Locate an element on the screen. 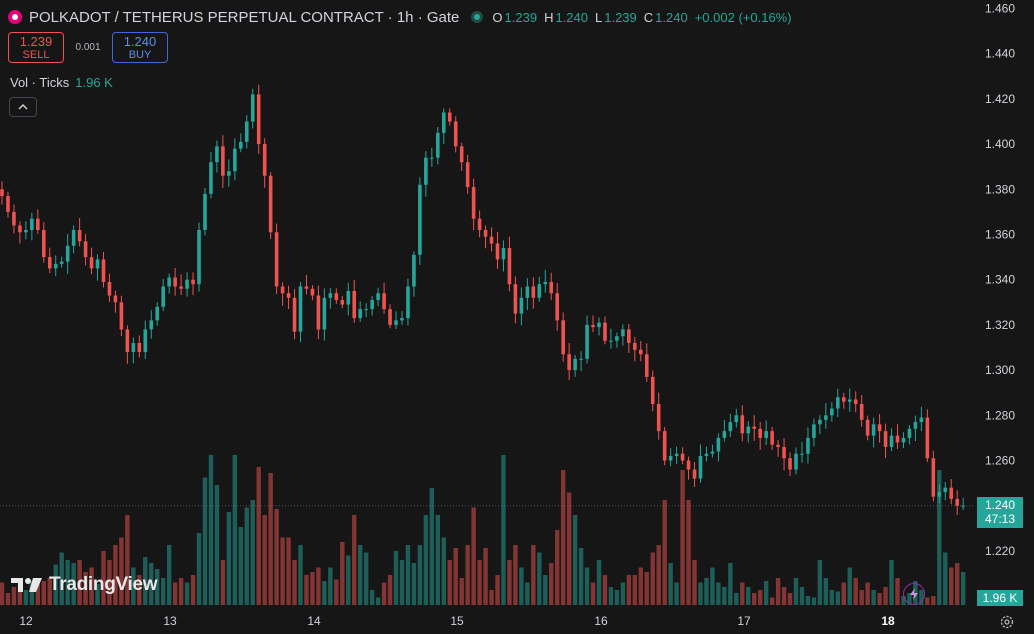 This screenshot has width=1034, height=634. time-tick: 12 is located at coordinates (26, 621).